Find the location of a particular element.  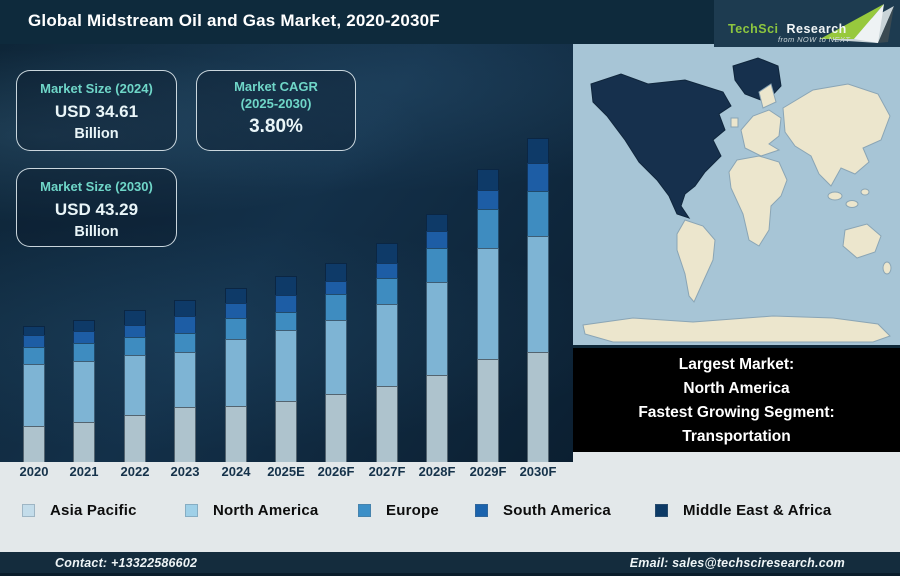

logo-tagline: from NOW to NEXT is located at coordinates (814, 39).